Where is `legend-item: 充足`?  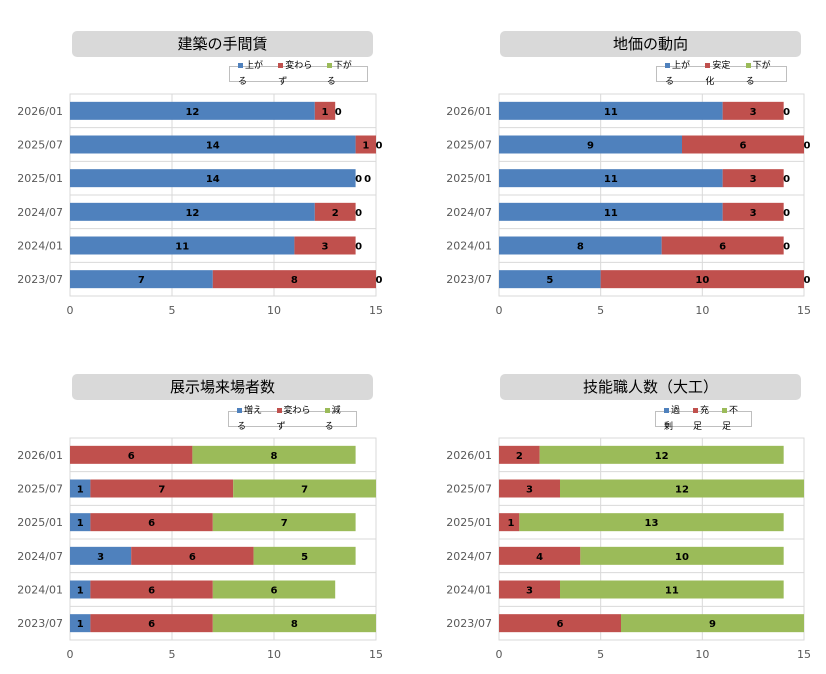 legend-item: 充足 is located at coordinates (703, 419).